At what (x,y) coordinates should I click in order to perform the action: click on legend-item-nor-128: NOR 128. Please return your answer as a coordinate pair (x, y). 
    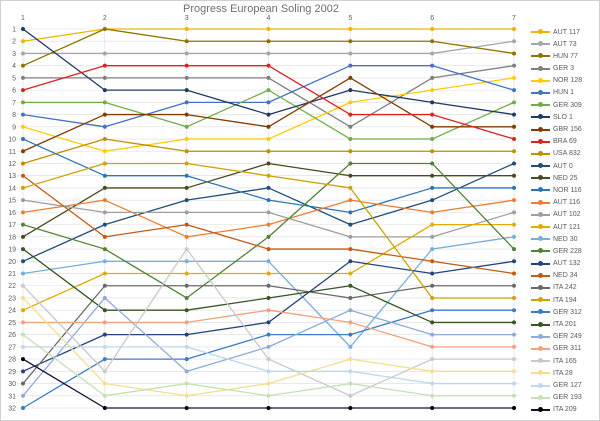
    Looking at the image, I should click on (556, 81).